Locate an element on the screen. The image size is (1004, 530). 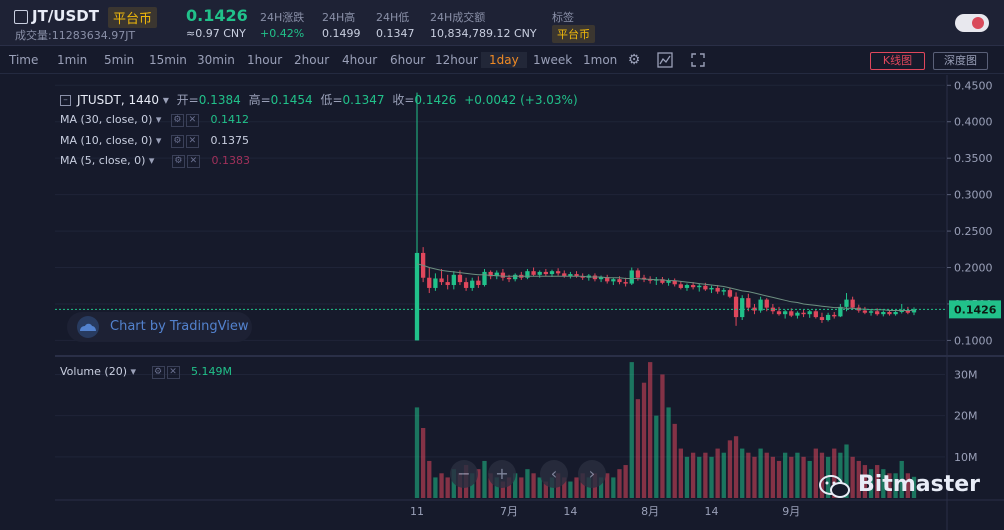
indicator-ma30: MA (30, close, 0) ▾ ⚙ ✕ 0.1412 is located at coordinates (154, 120).